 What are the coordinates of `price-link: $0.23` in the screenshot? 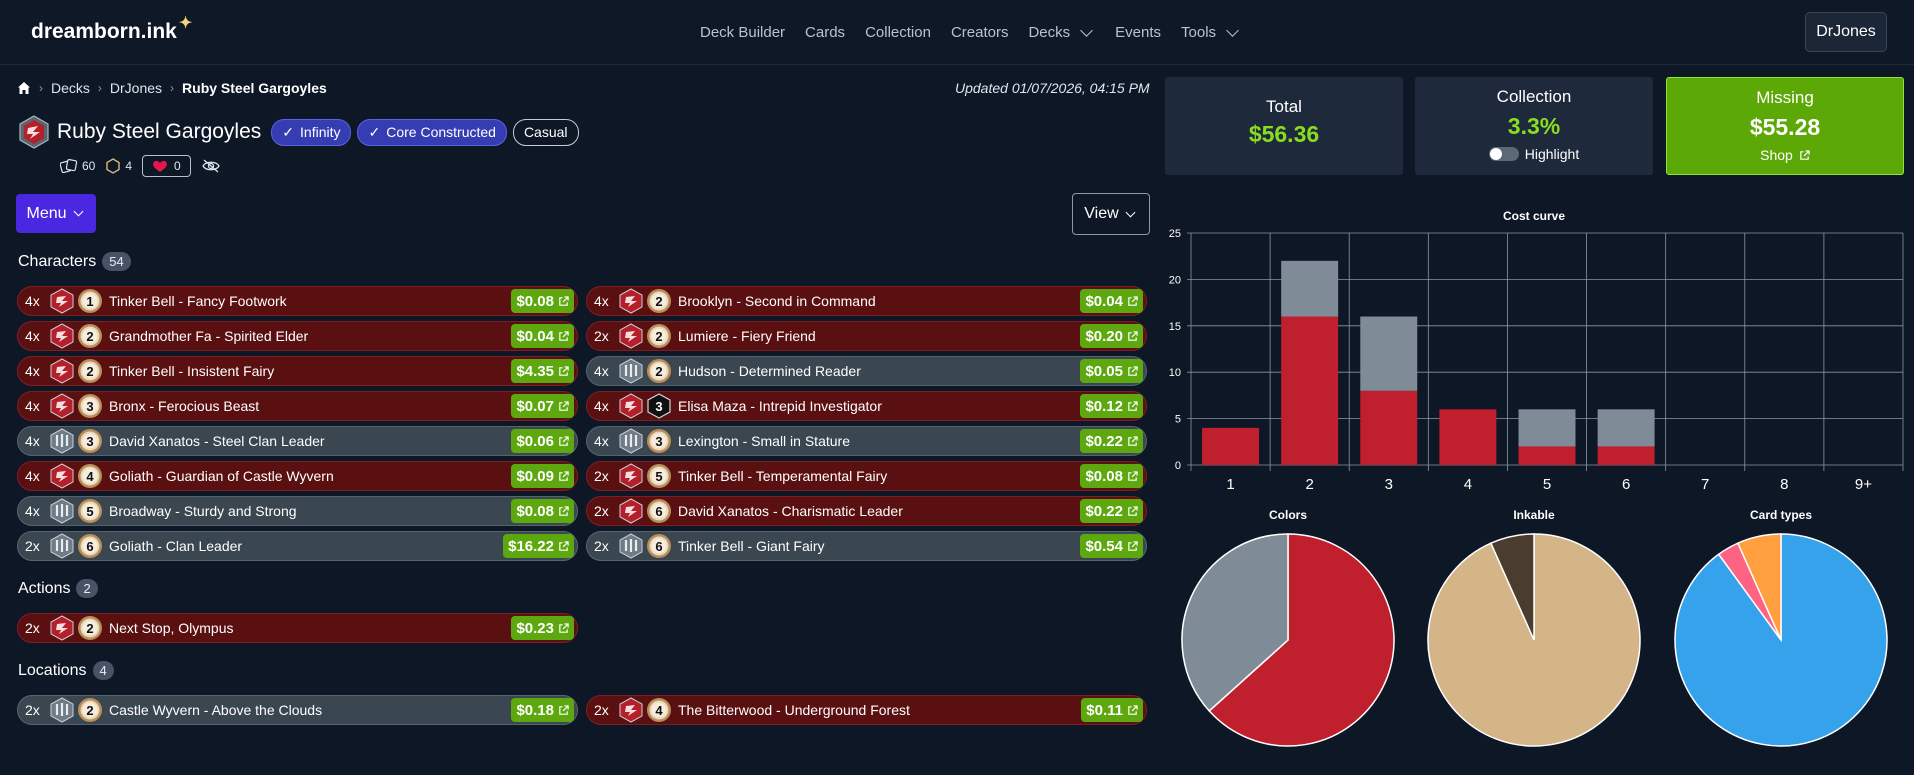 It's located at (542, 628).